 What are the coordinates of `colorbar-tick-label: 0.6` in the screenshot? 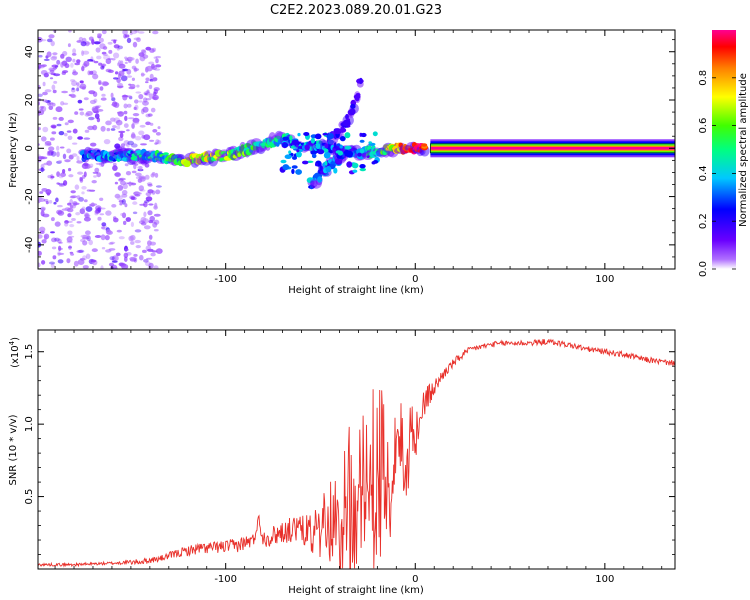 It's located at (703, 126).